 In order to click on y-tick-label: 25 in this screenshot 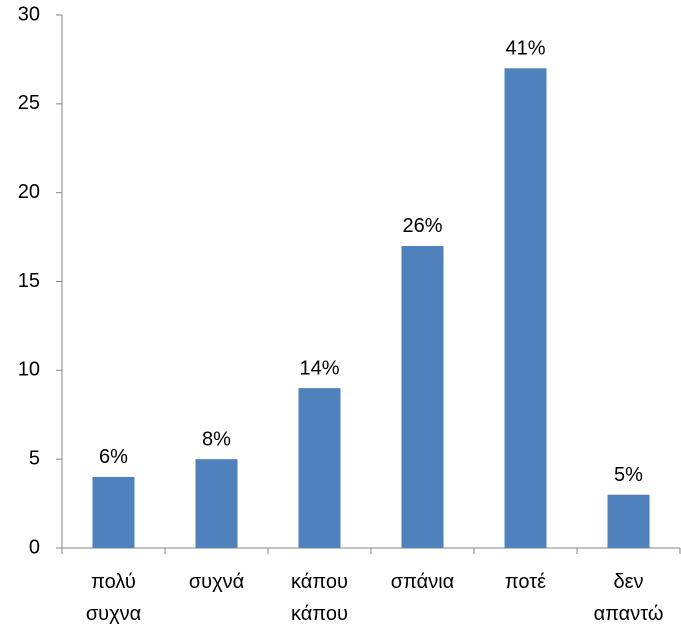, I will do `click(29, 103)`.